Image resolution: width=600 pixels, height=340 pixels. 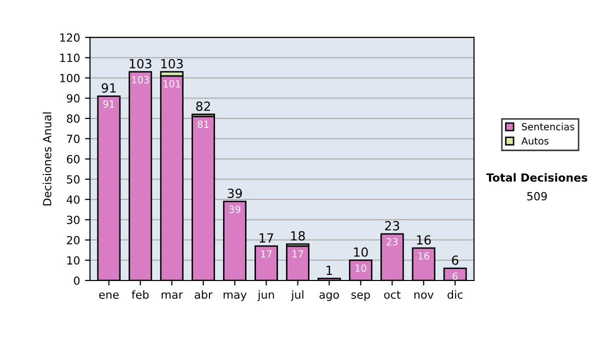 What do you see at coordinates (392, 242) in the screenshot?
I see `data-label: 23` at bounding box center [392, 242].